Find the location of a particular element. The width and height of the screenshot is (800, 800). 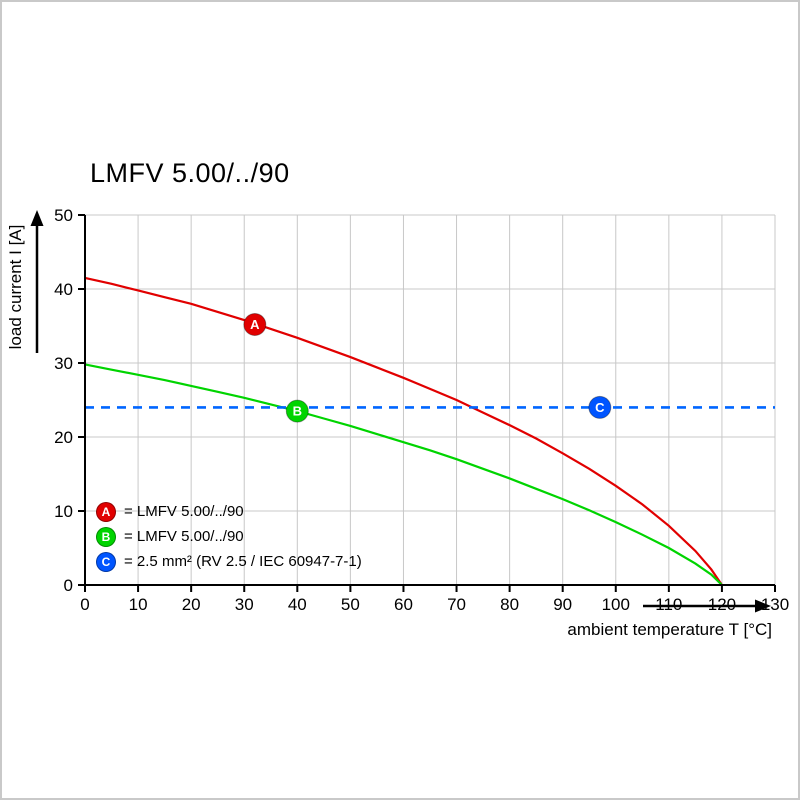

legend-badge-c: C is located at coordinates (106, 561).